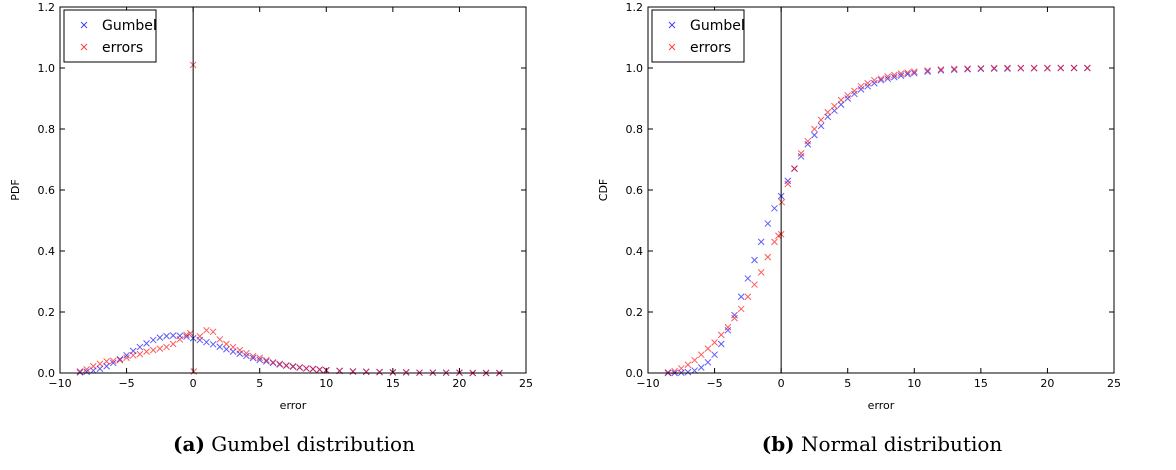 This screenshot has width=1176, height=470. I want to click on x-tick-label: 5, so click(847, 383).